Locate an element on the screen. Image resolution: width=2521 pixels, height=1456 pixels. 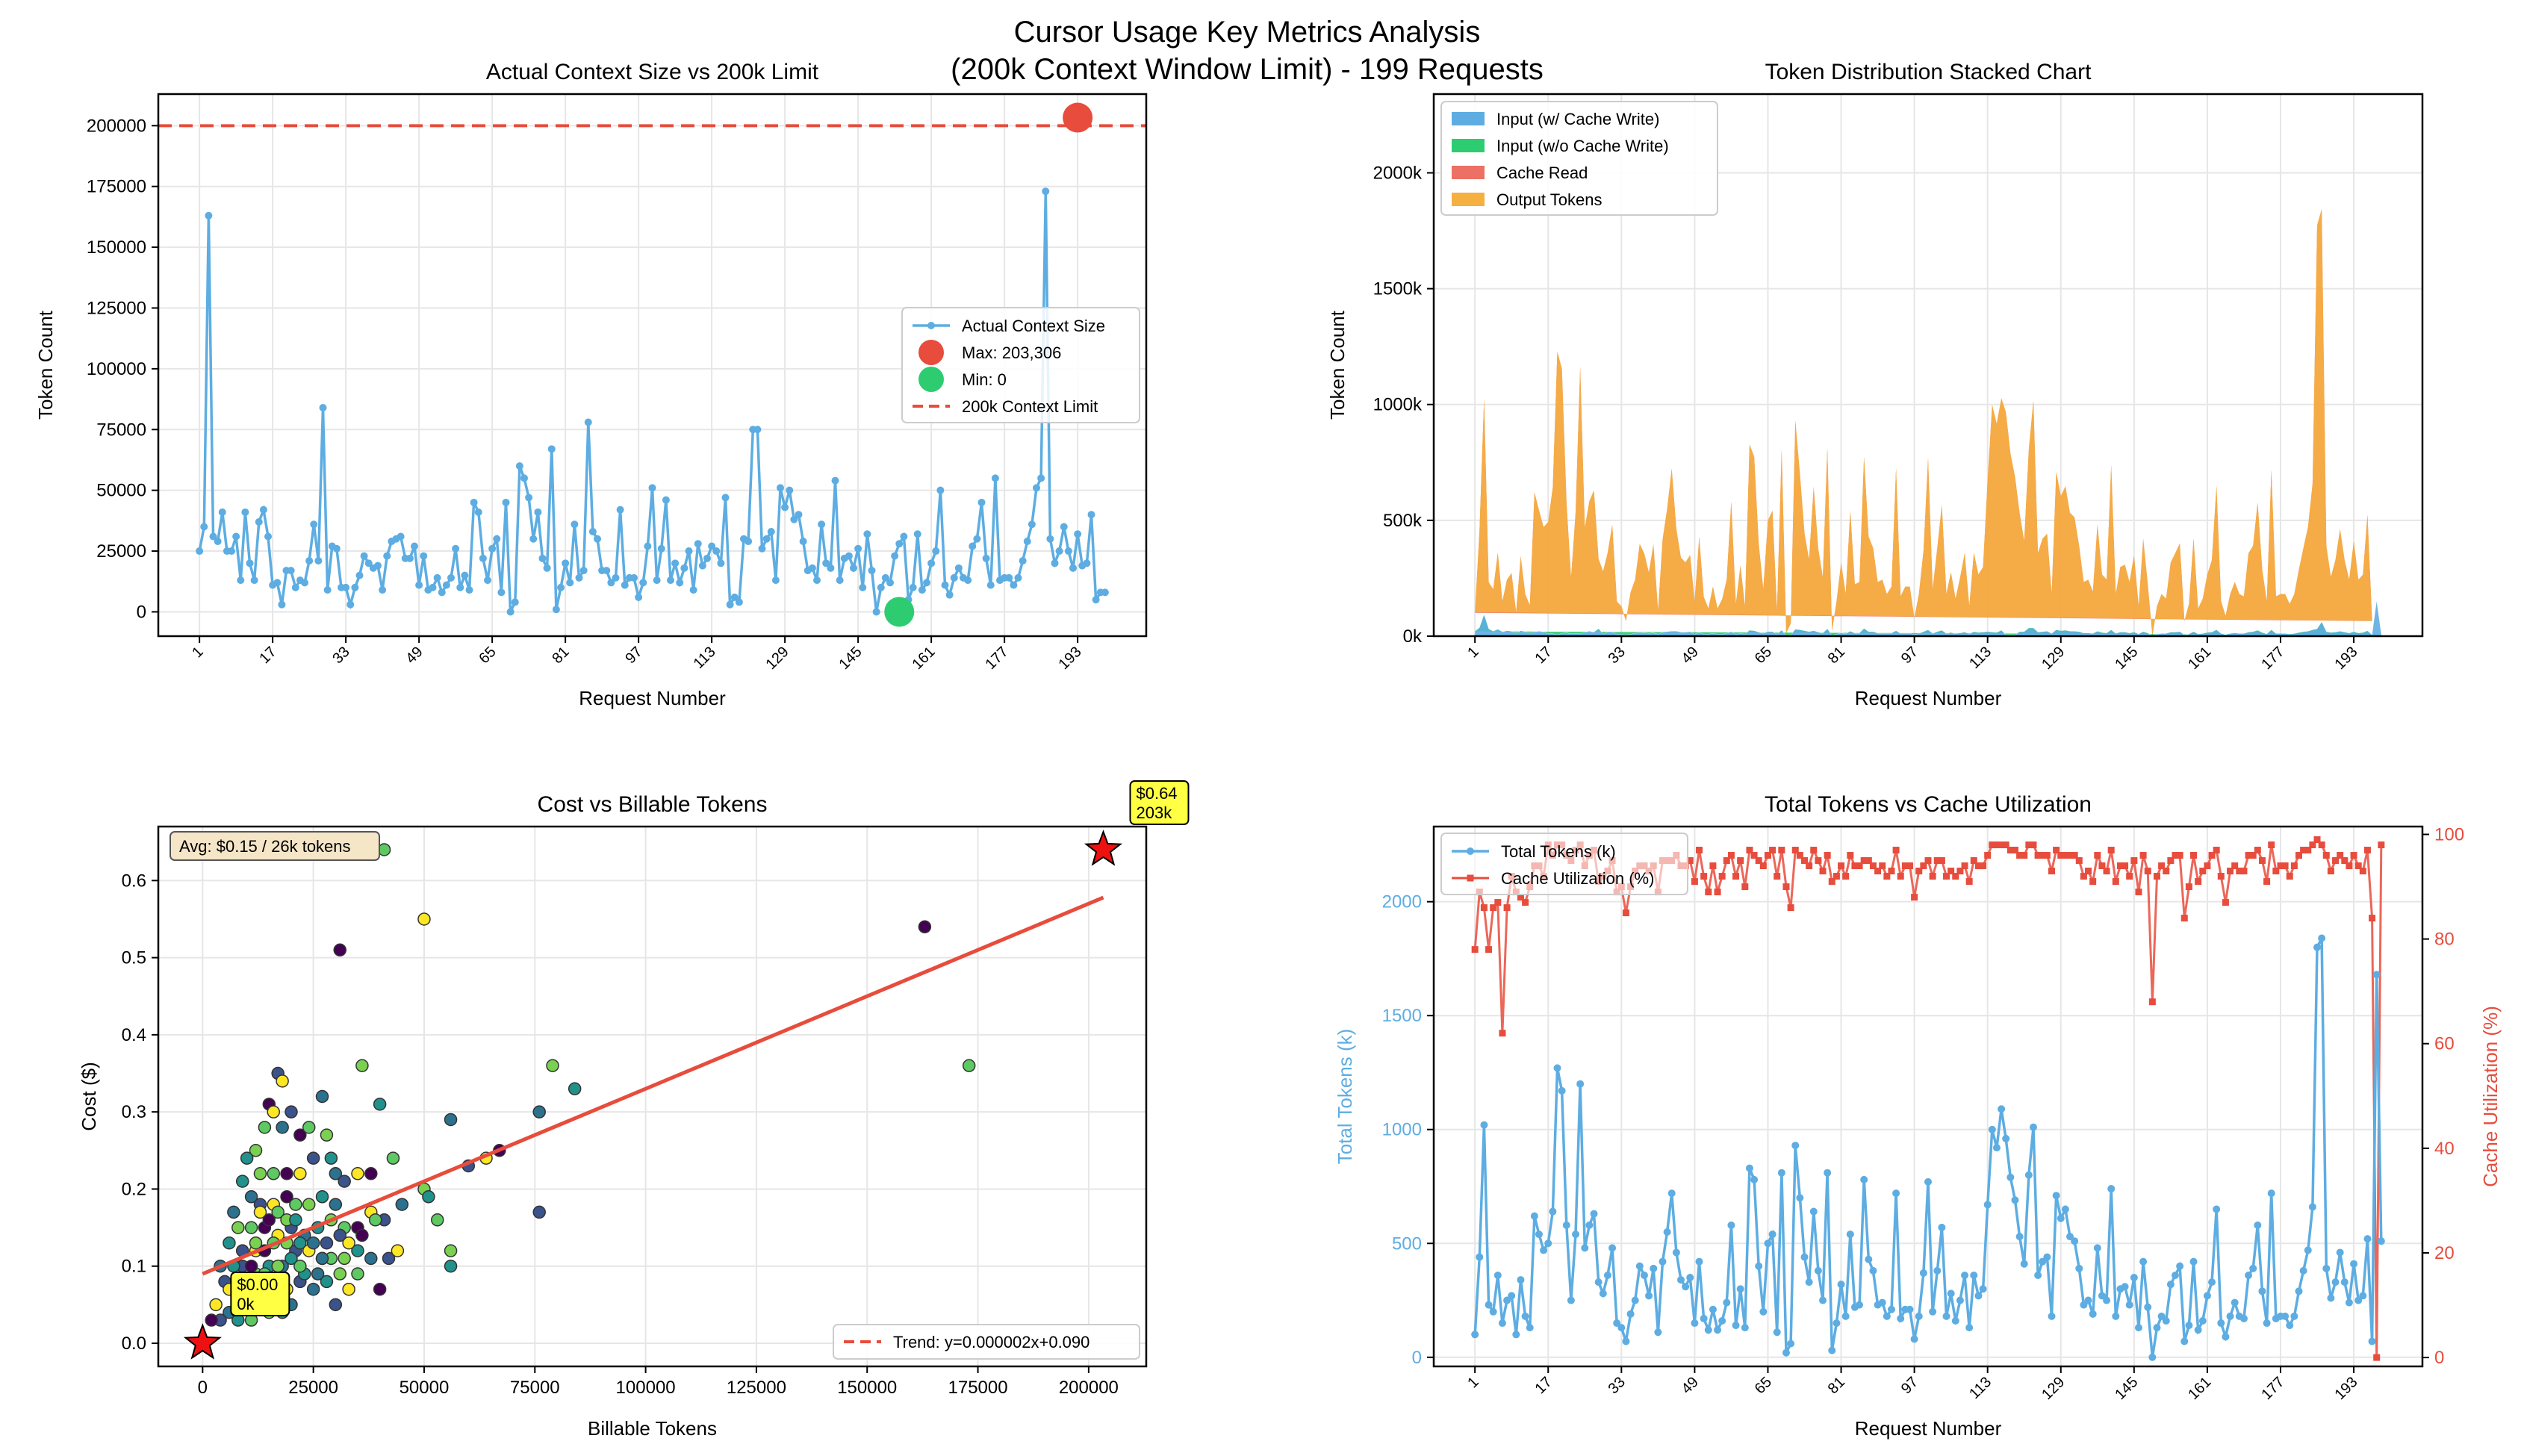
min-annotation-cost: $0.00 is located at coordinates (257, 1284).